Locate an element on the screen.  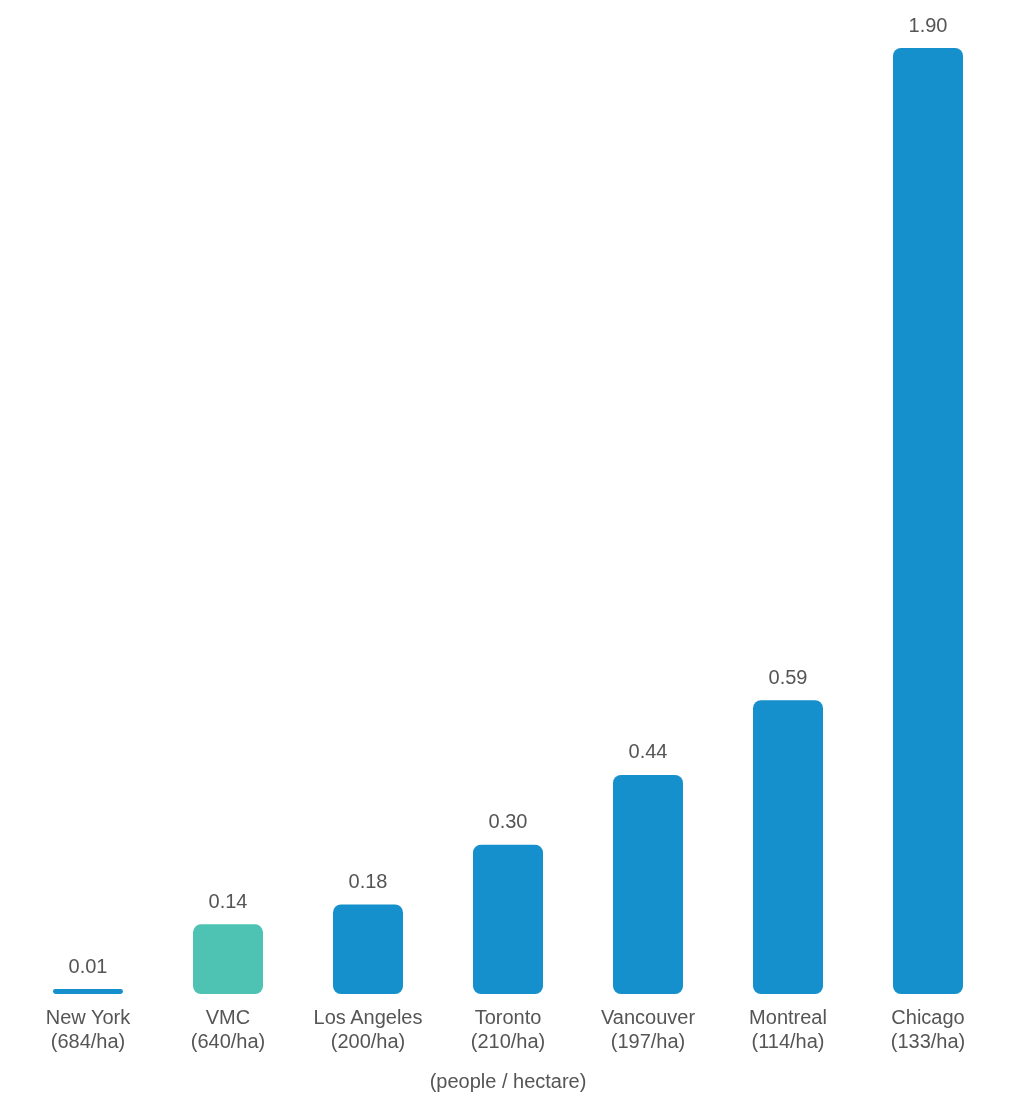
data-label: 1.90 is located at coordinates (928, 24).